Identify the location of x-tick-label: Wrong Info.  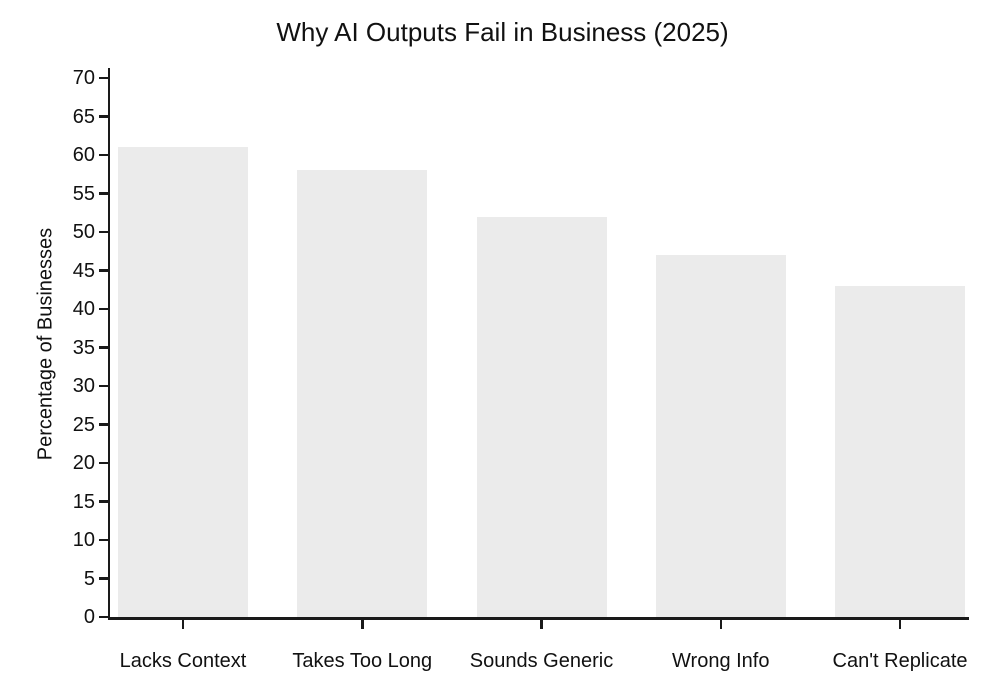
(721, 661).